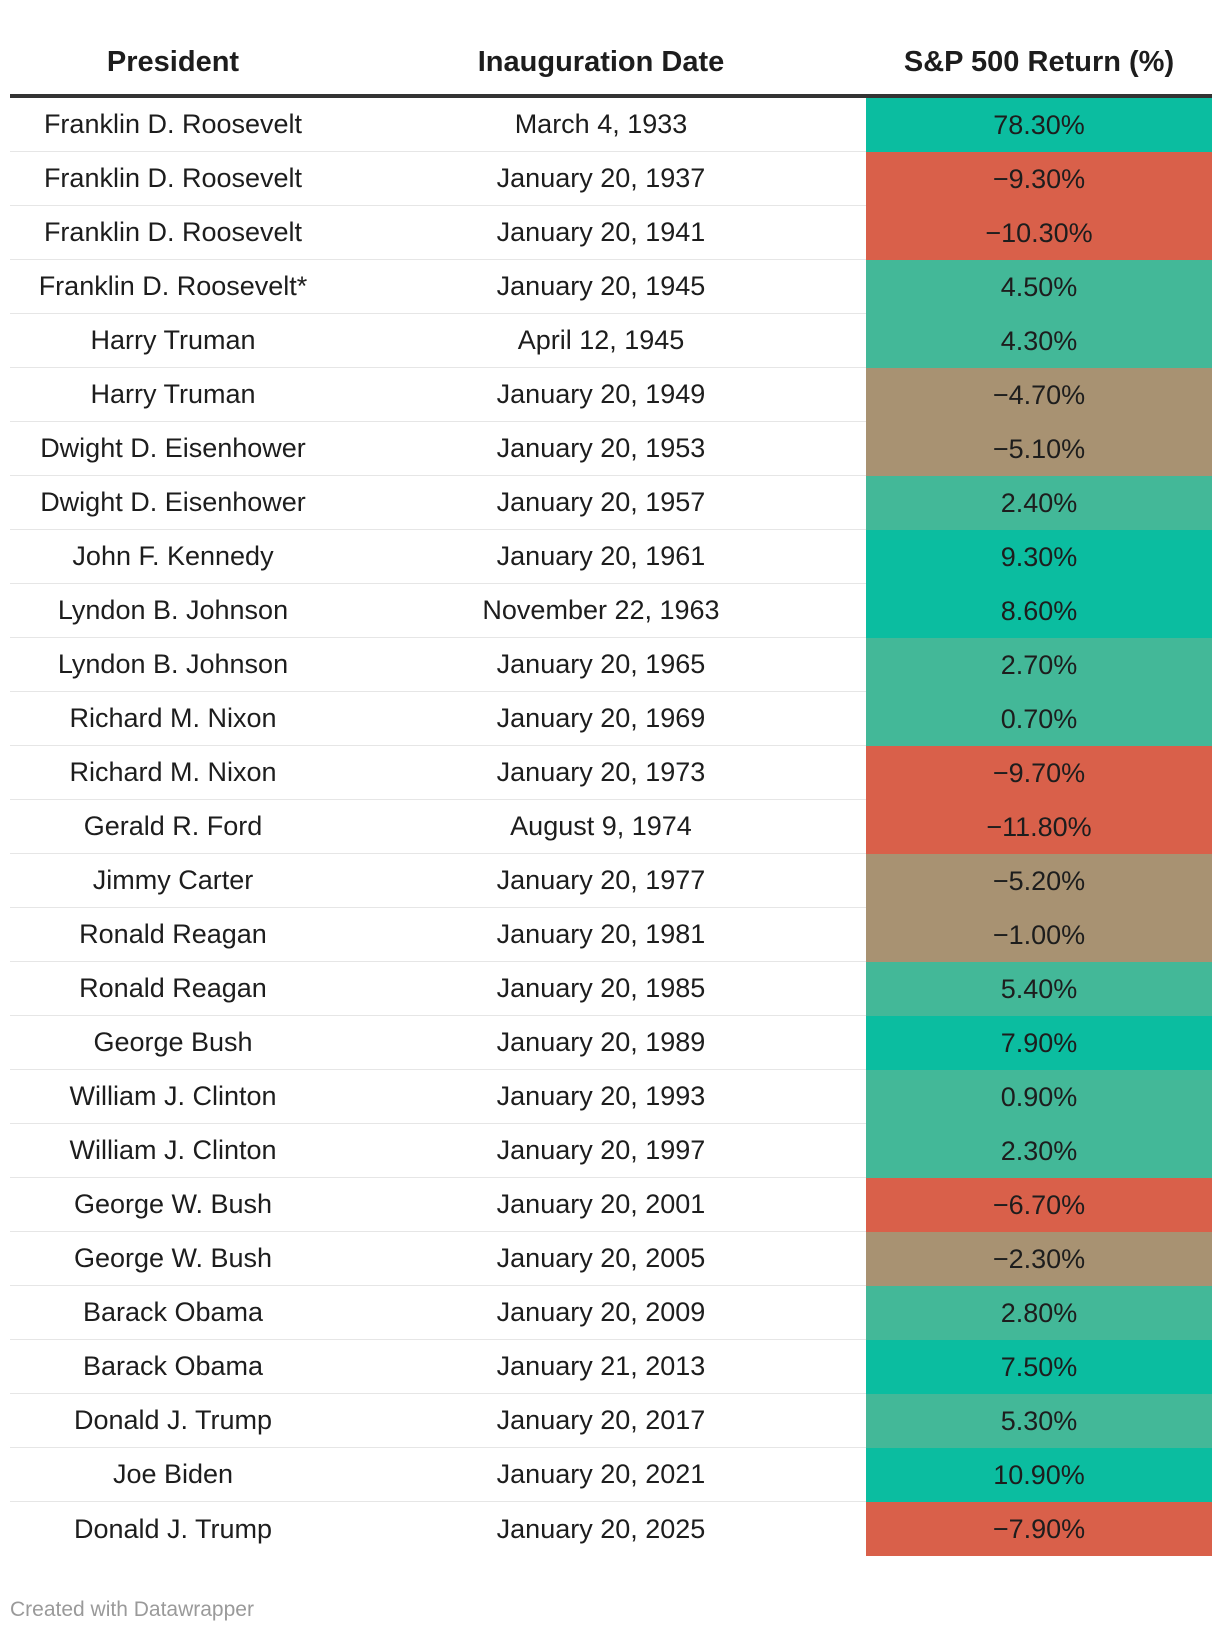  I want to click on president-cell: George W. Bush, so click(173, 1259).